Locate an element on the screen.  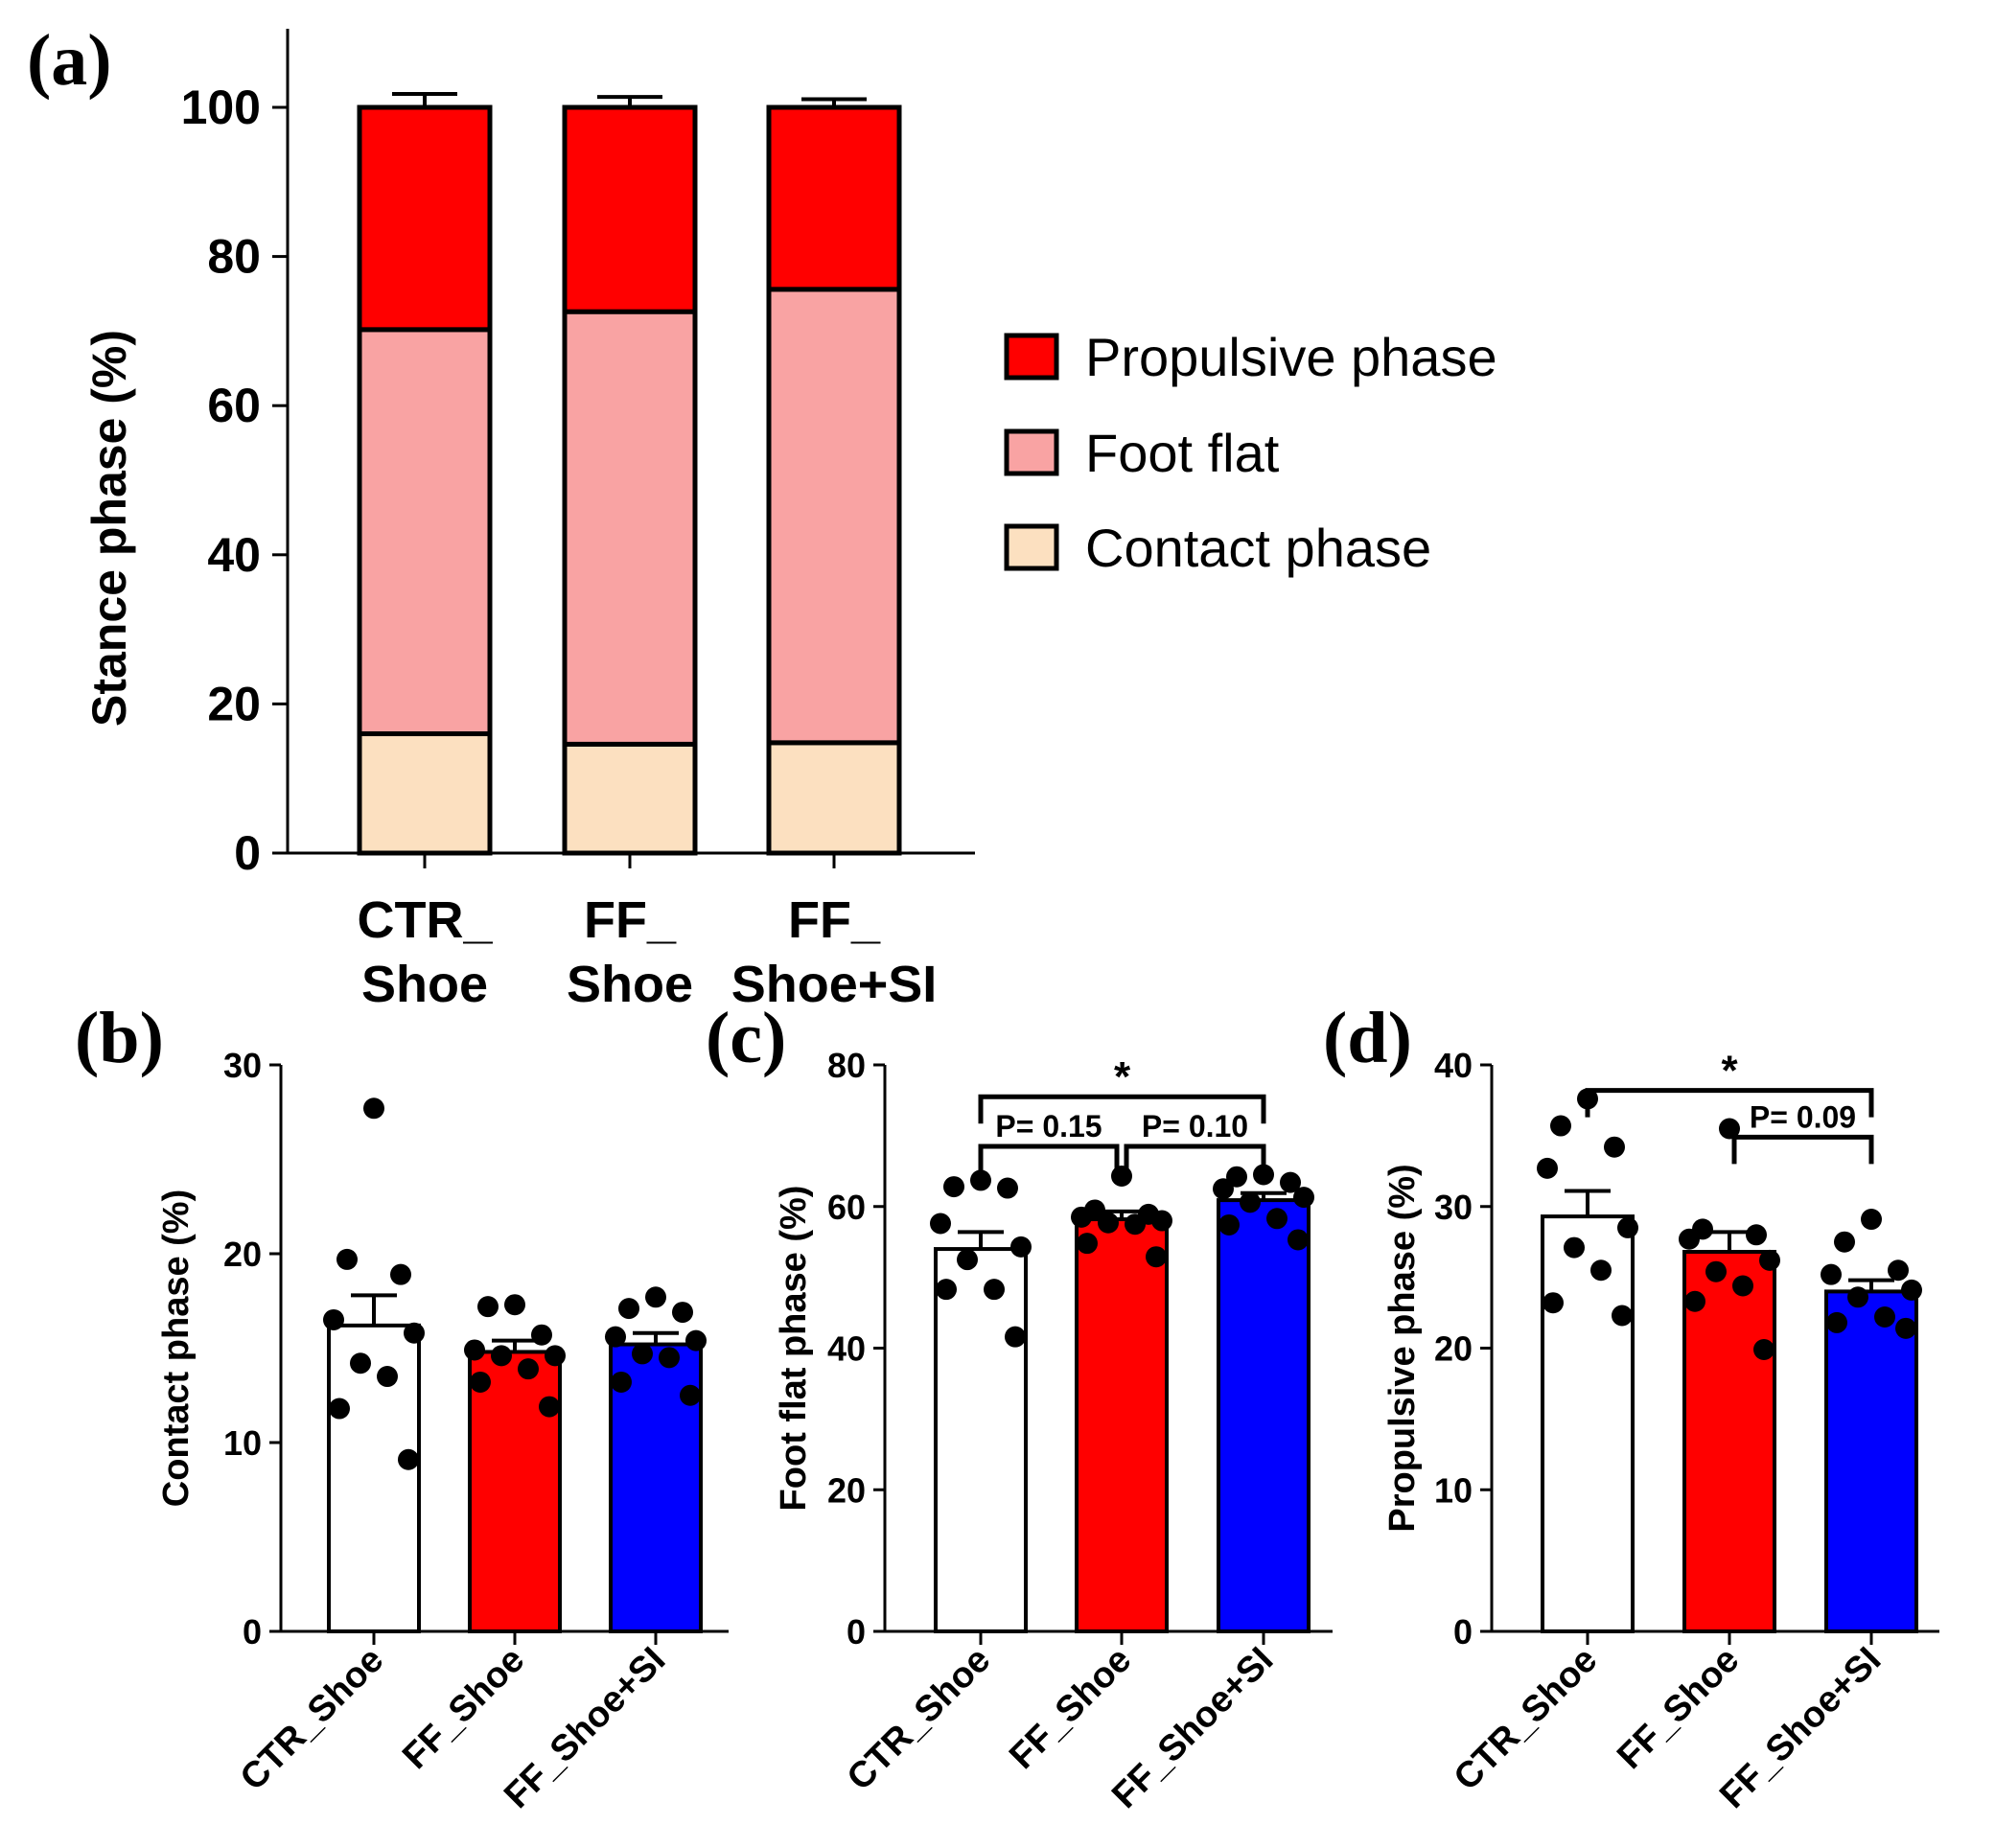
legend-swatch is located at coordinates (1031, 357).